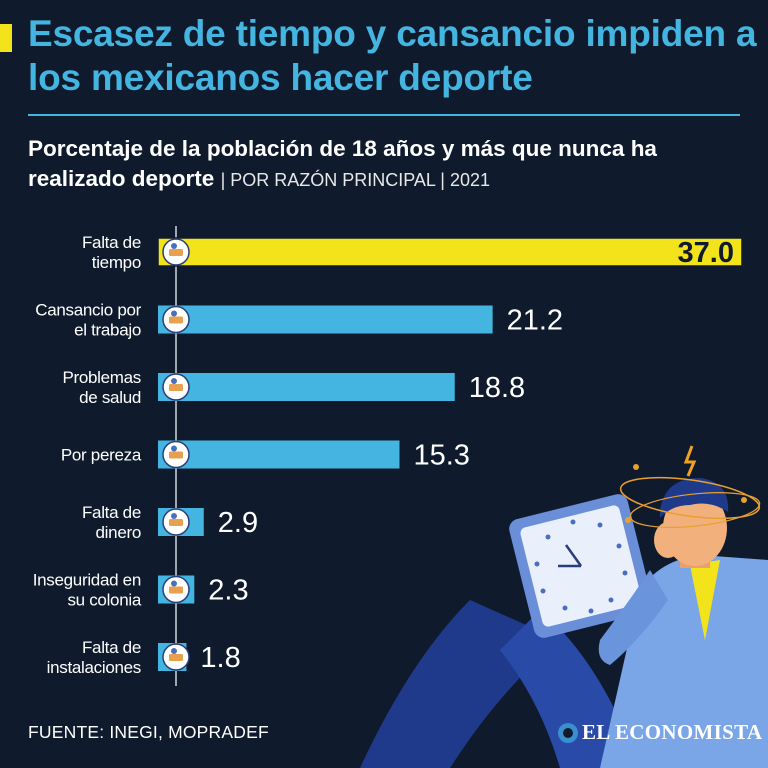 This screenshot has width=768, height=768. I want to click on stadium-icon, so click(176, 657).